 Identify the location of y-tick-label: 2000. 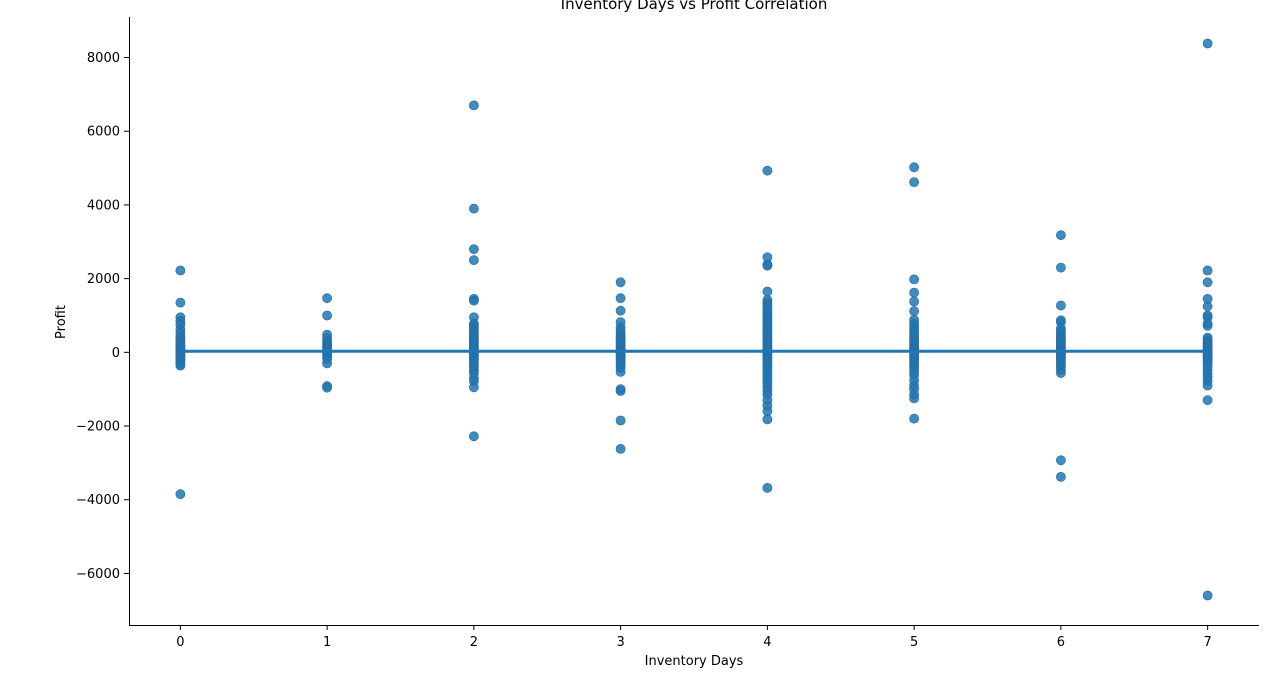
(103, 279).